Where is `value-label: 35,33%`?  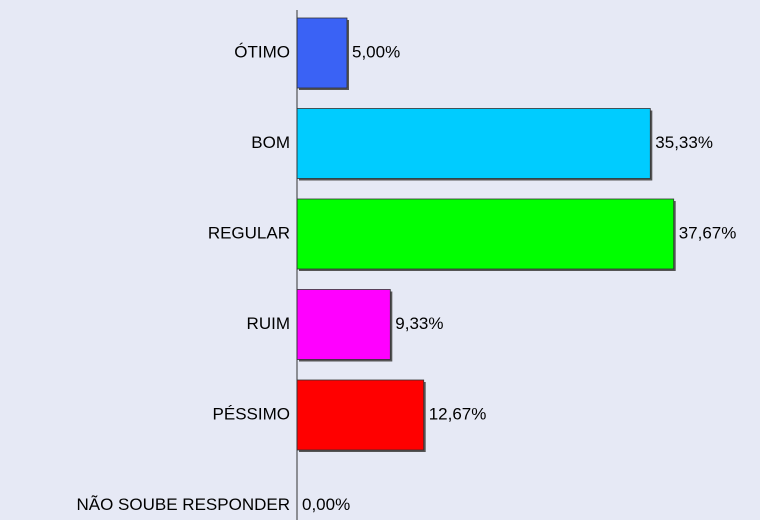 value-label: 35,33% is located at coordinates (684, 142).